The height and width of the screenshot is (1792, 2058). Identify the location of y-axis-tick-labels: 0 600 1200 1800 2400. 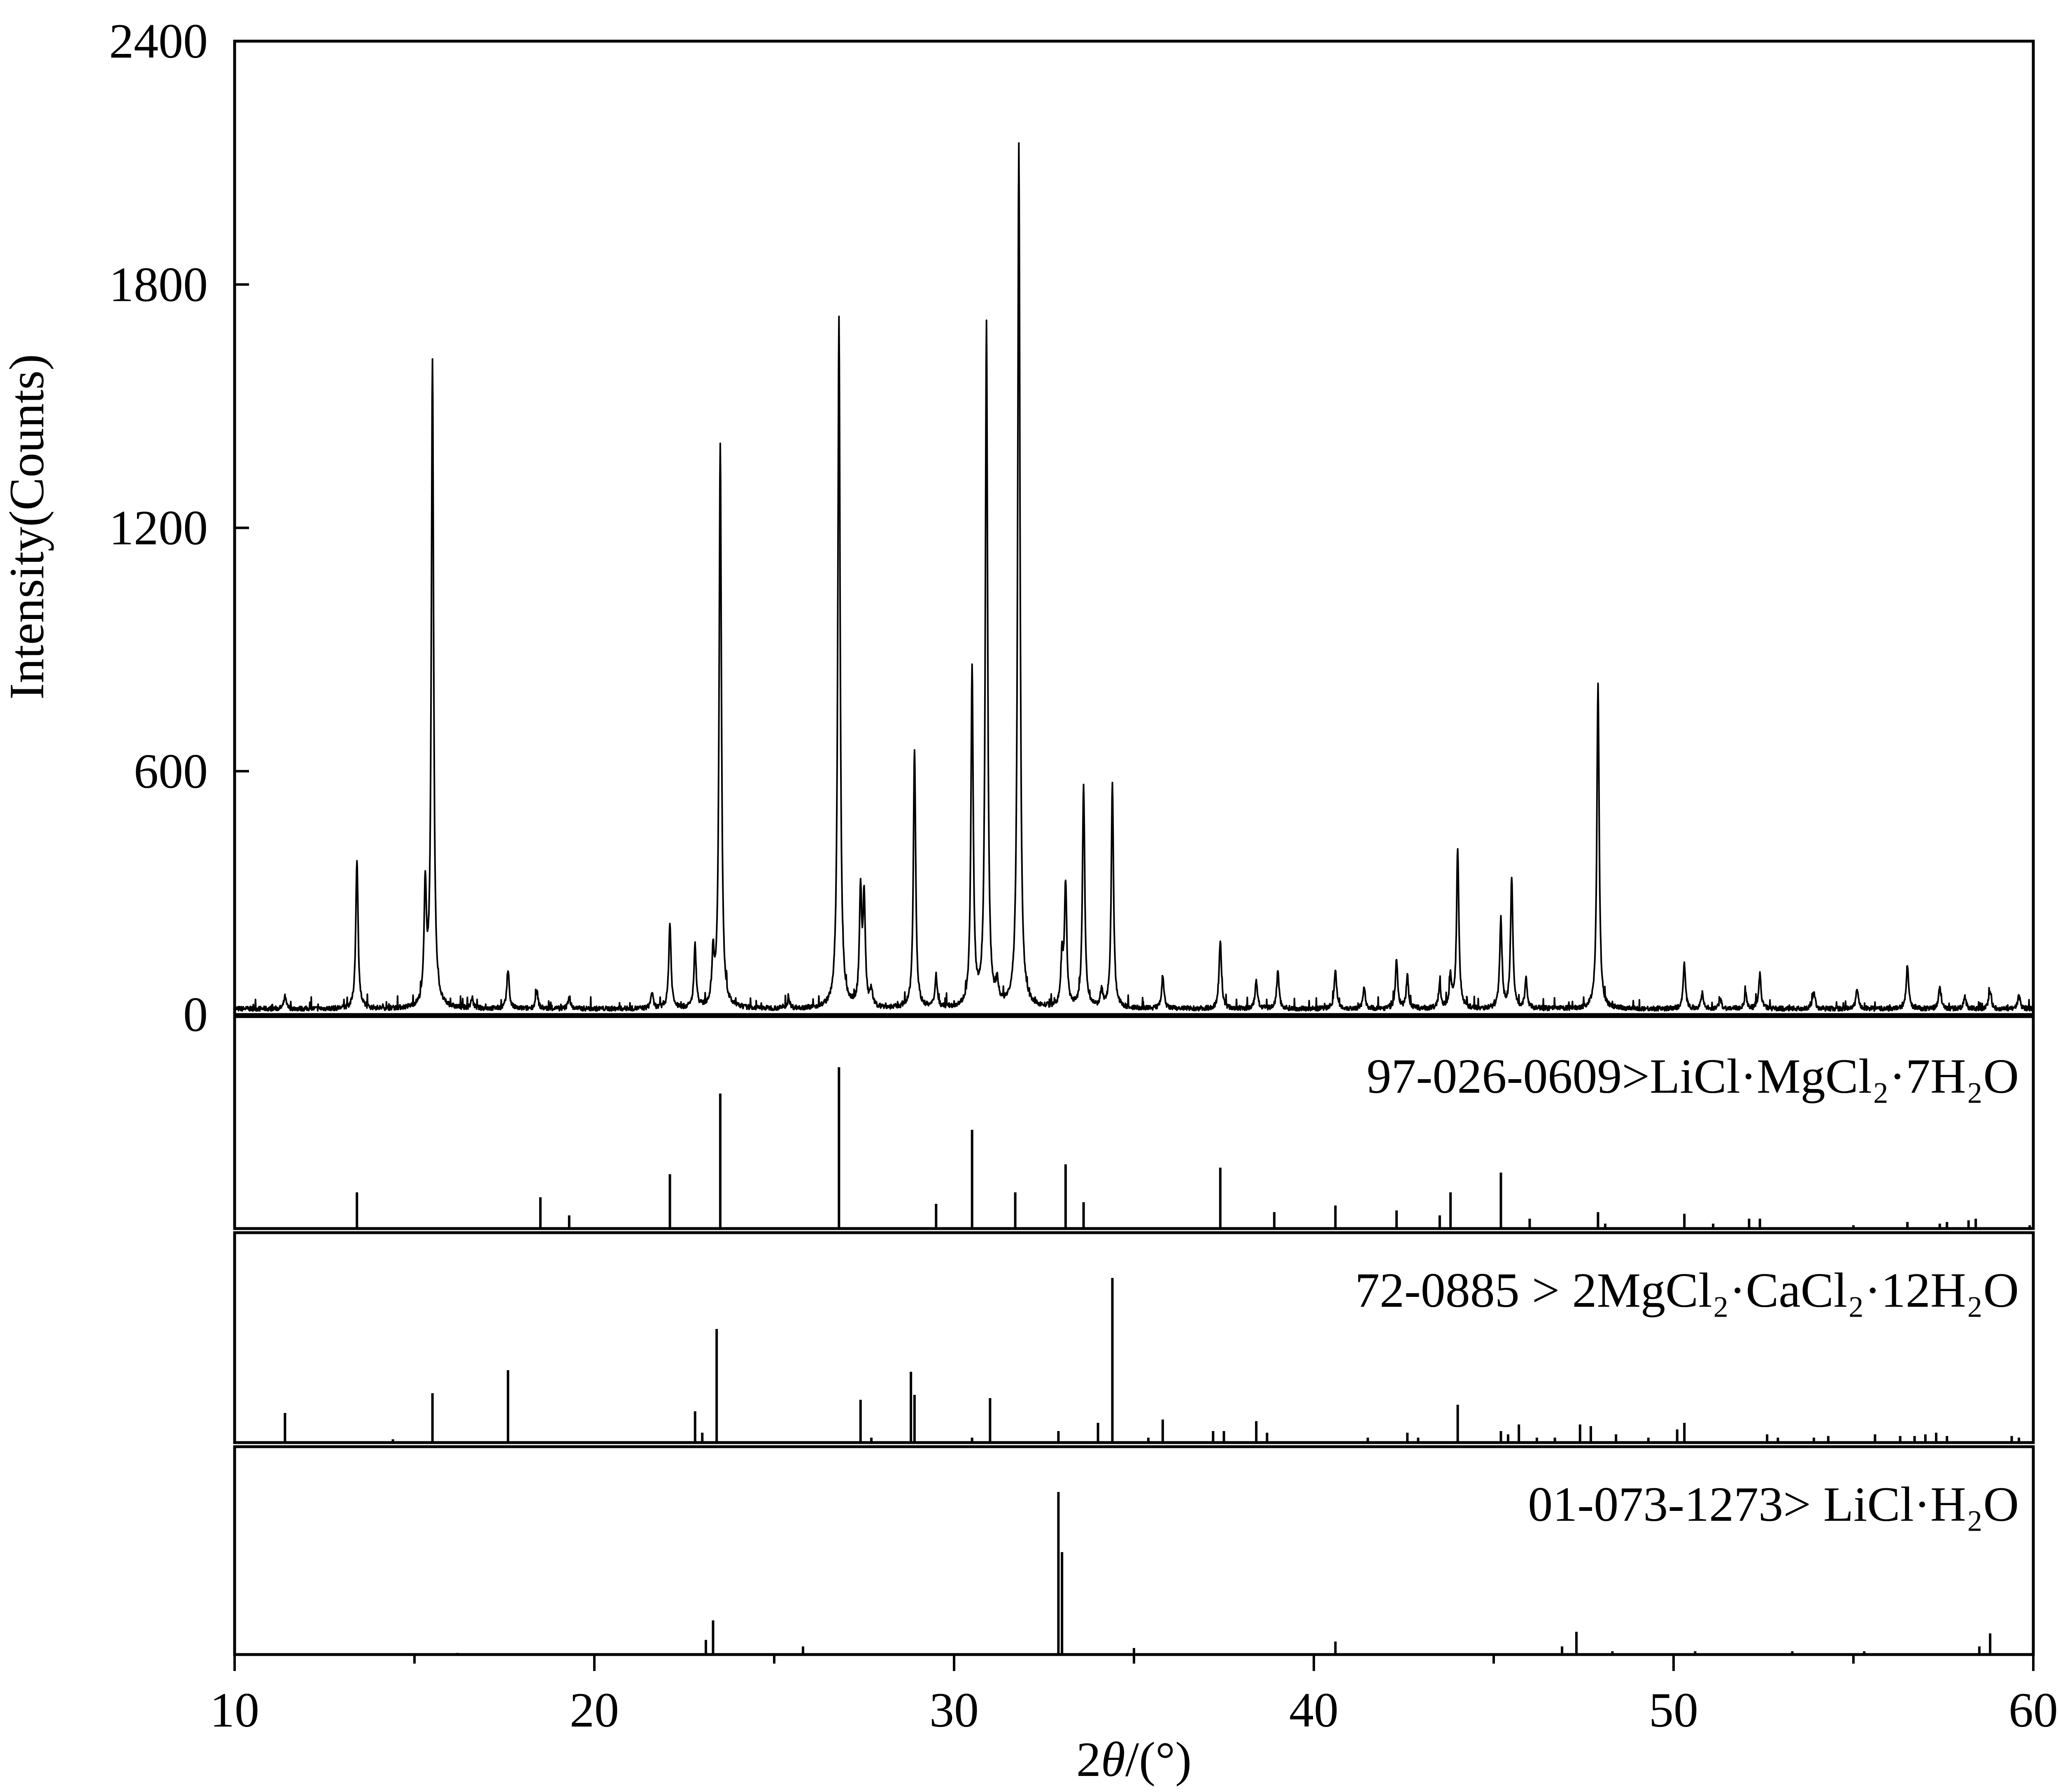
(158, 528).